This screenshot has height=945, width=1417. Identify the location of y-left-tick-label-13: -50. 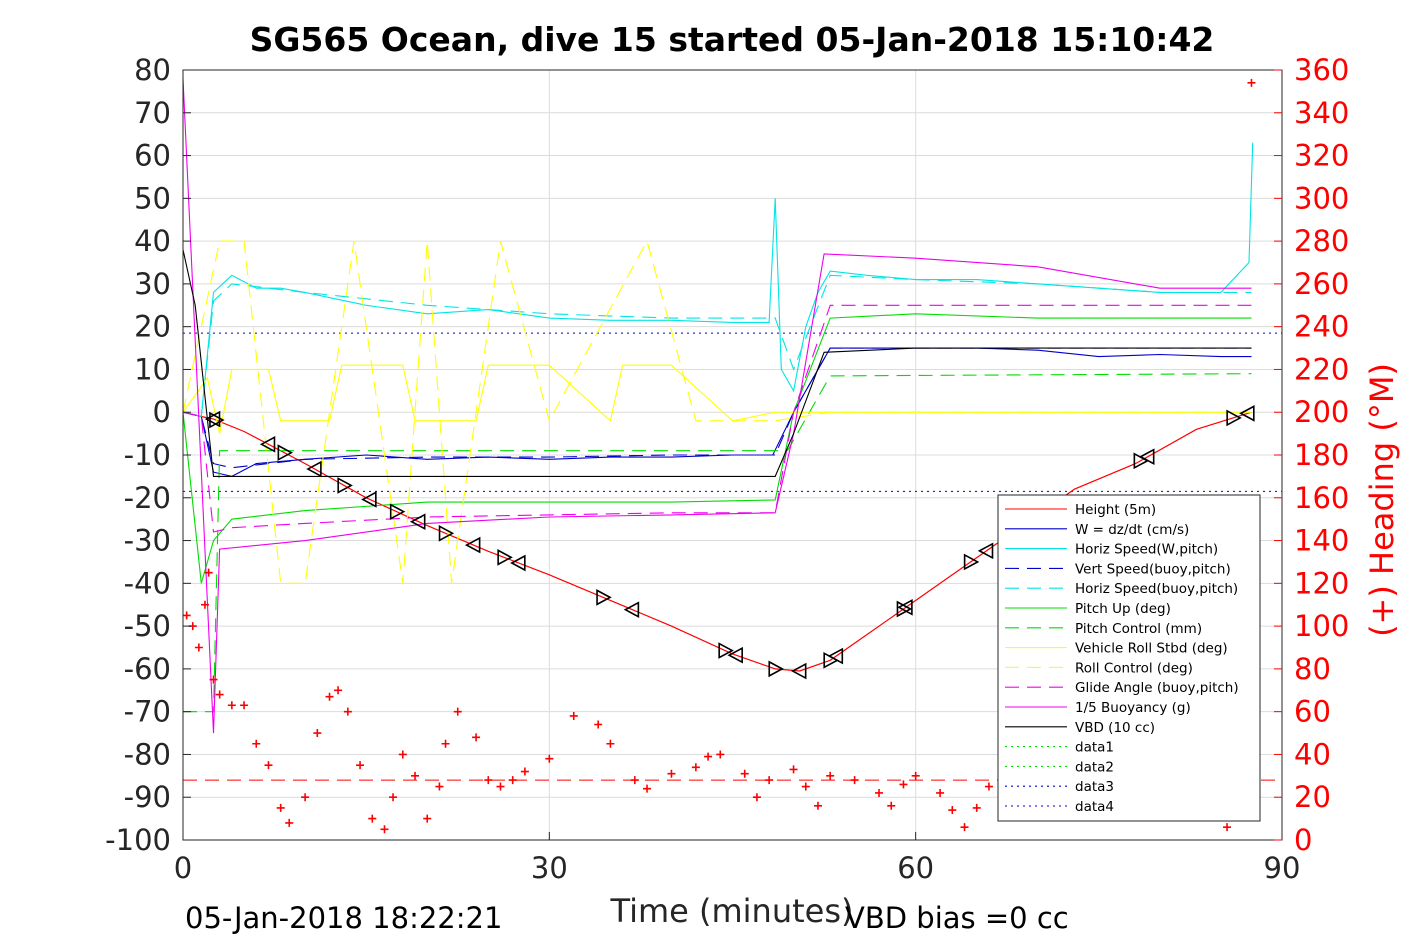
(147, 626).